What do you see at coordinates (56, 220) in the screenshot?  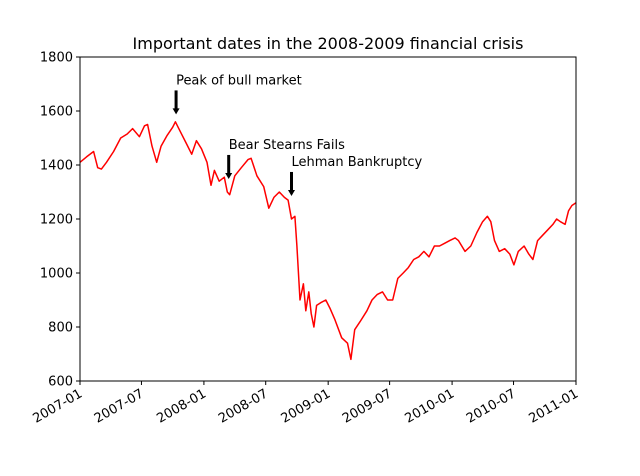 I see `y-tick-label: 1200` at bounding box center [56, 220].